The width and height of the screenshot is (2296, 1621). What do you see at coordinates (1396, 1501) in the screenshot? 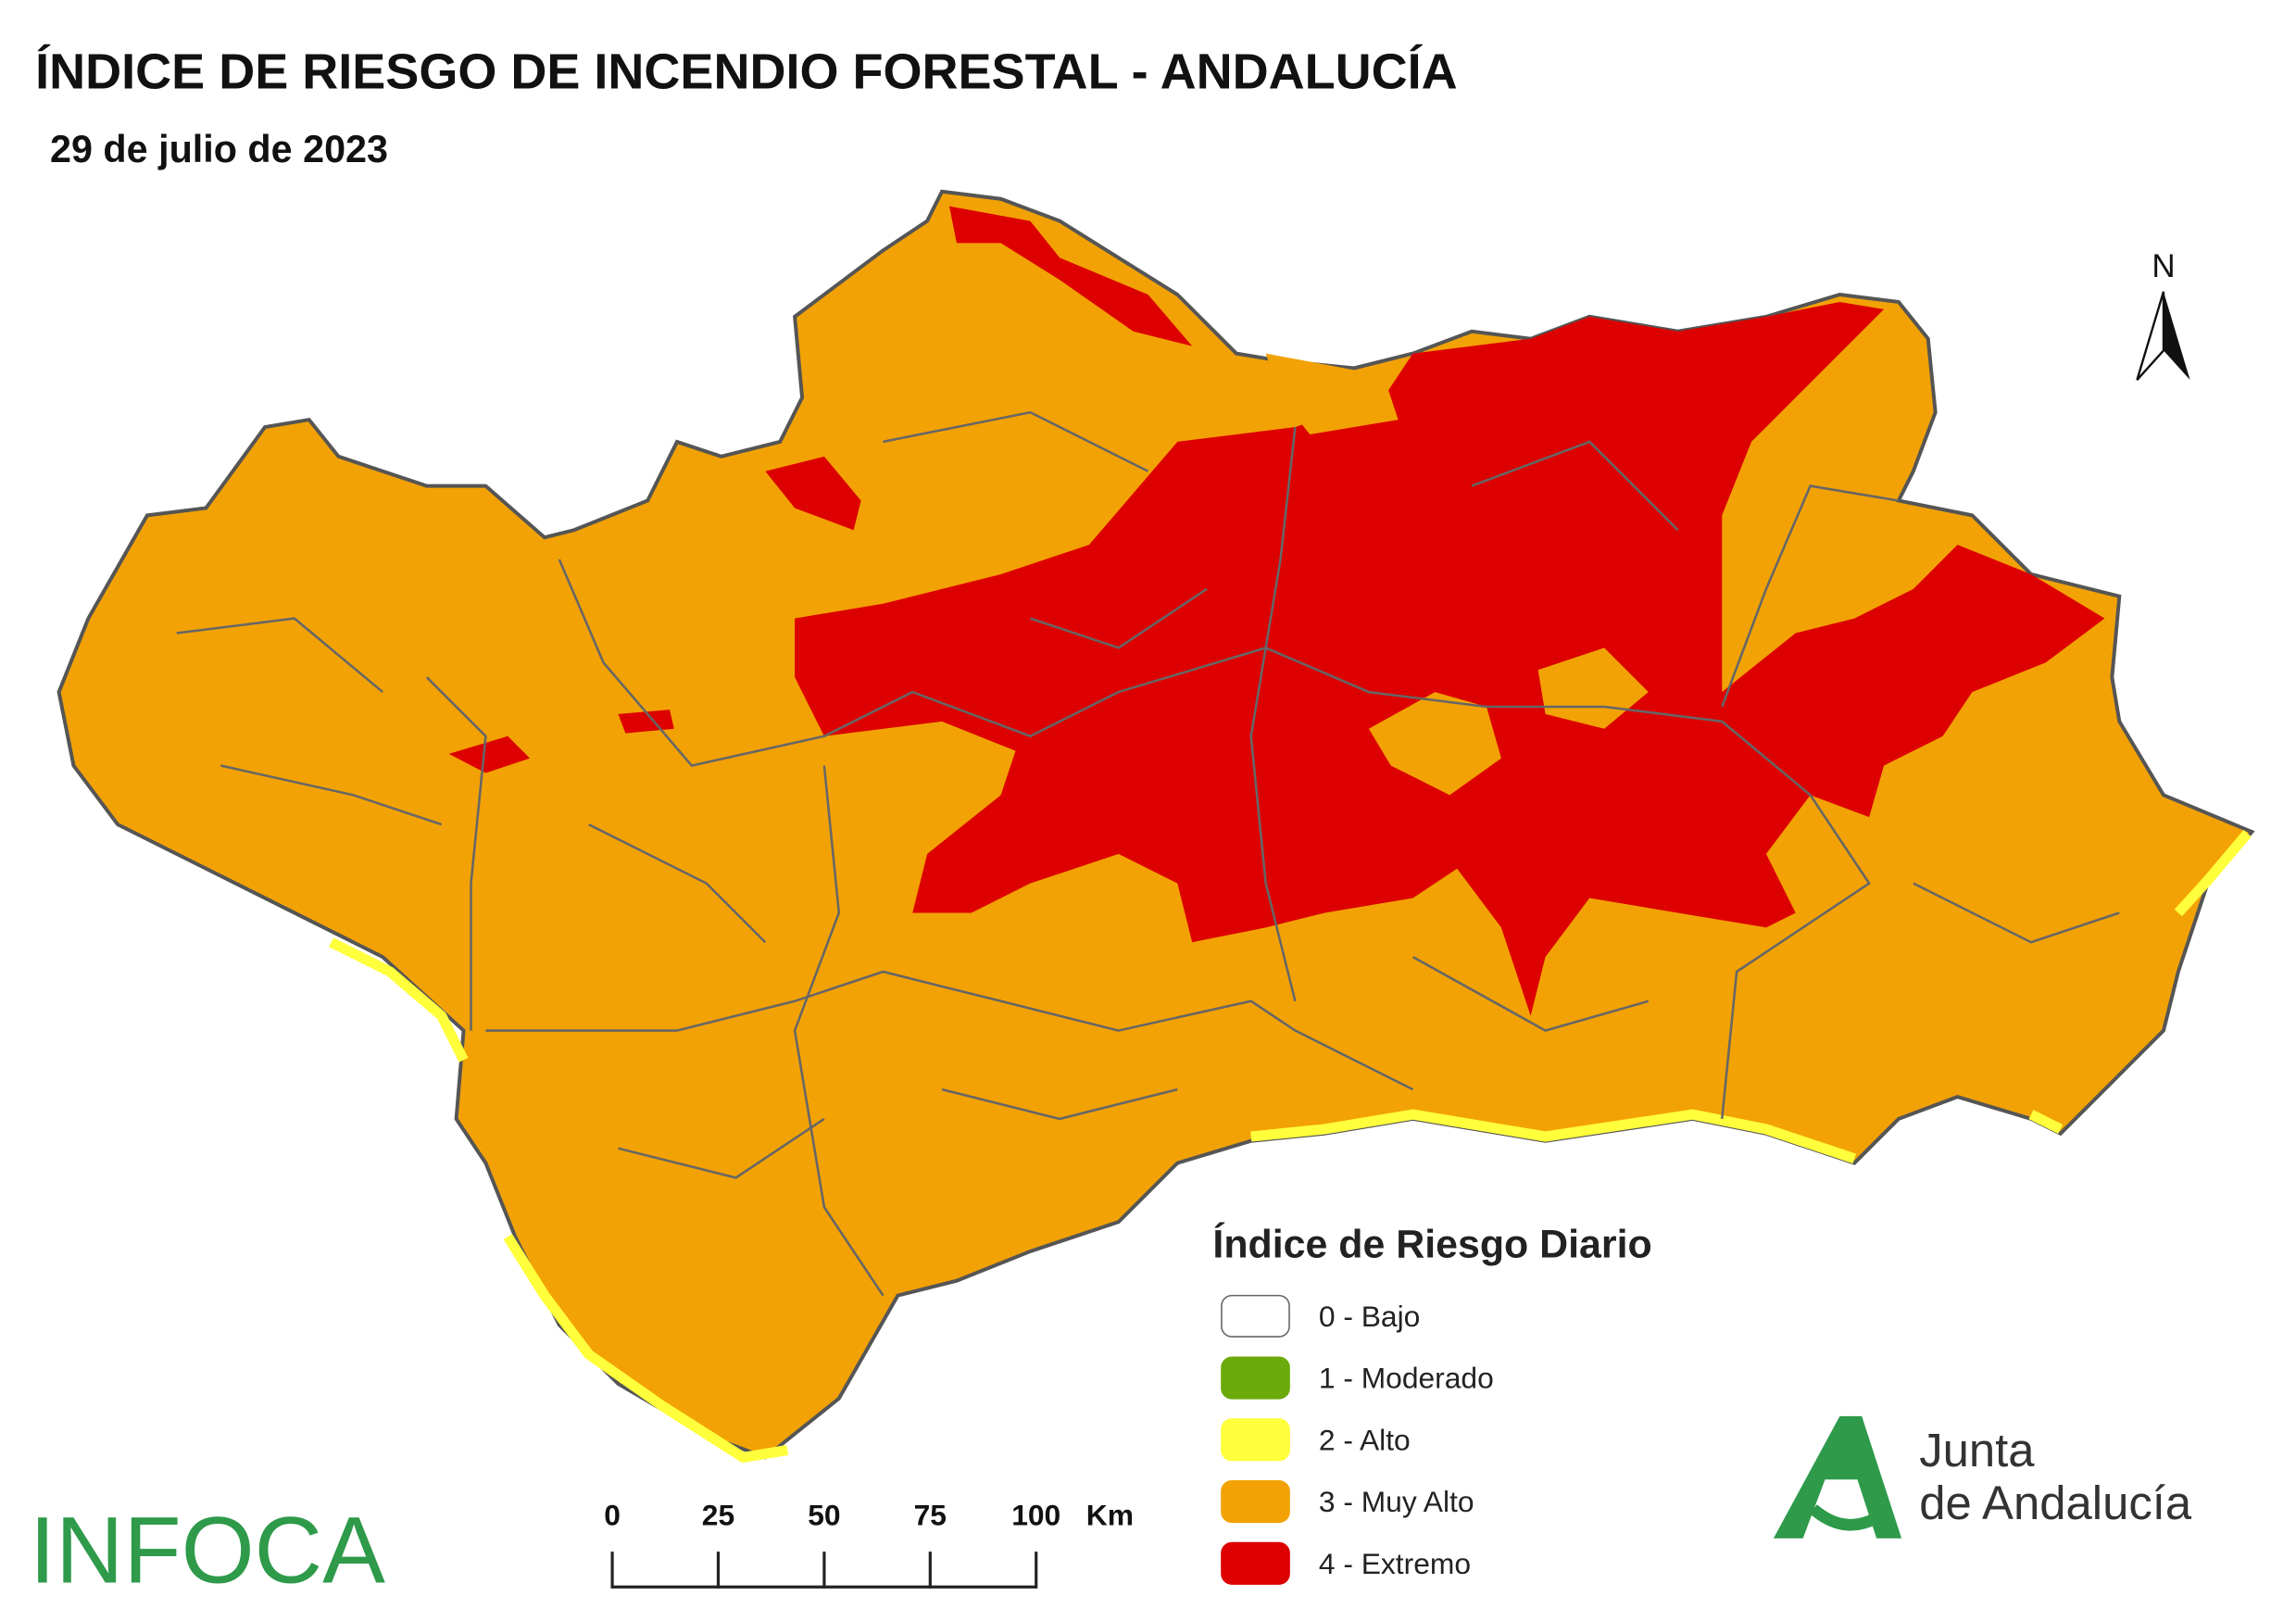
I see `legend-label: 3 - Muy Alto` at bounding box center [1396, 1501].